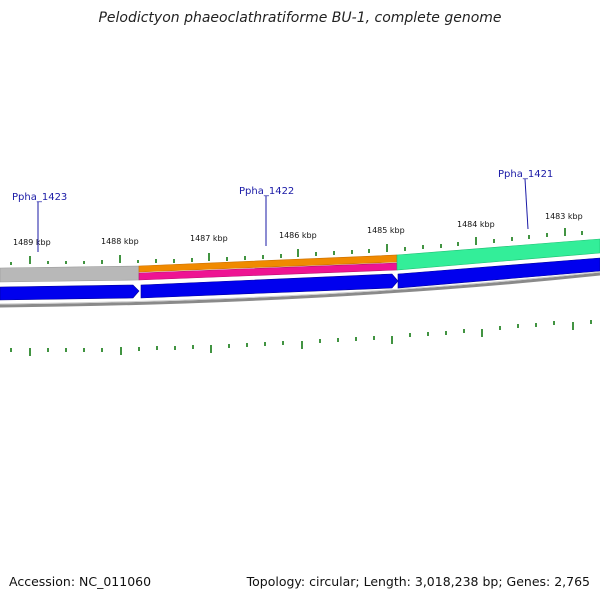 This screenshot has width=600, height=600. Describe the element at coordinates (301, 338) in the screenshot. I see `gc-ticks-bottom` at that location.